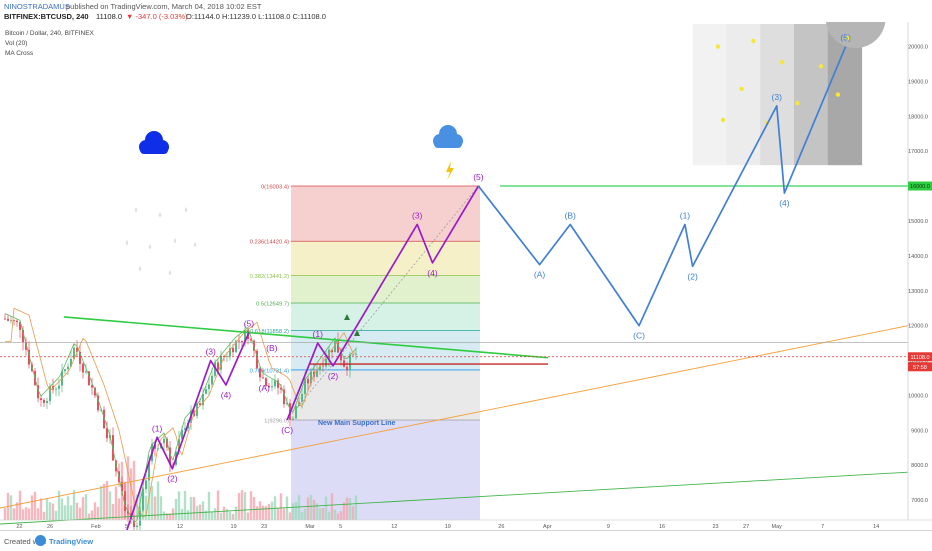 The width and height of the screenshot is (932, 551). What do you see at coordinates (310, 527) in the screenshot?
I see `x-tick-label: Mar` at bounding box center [310, 527].